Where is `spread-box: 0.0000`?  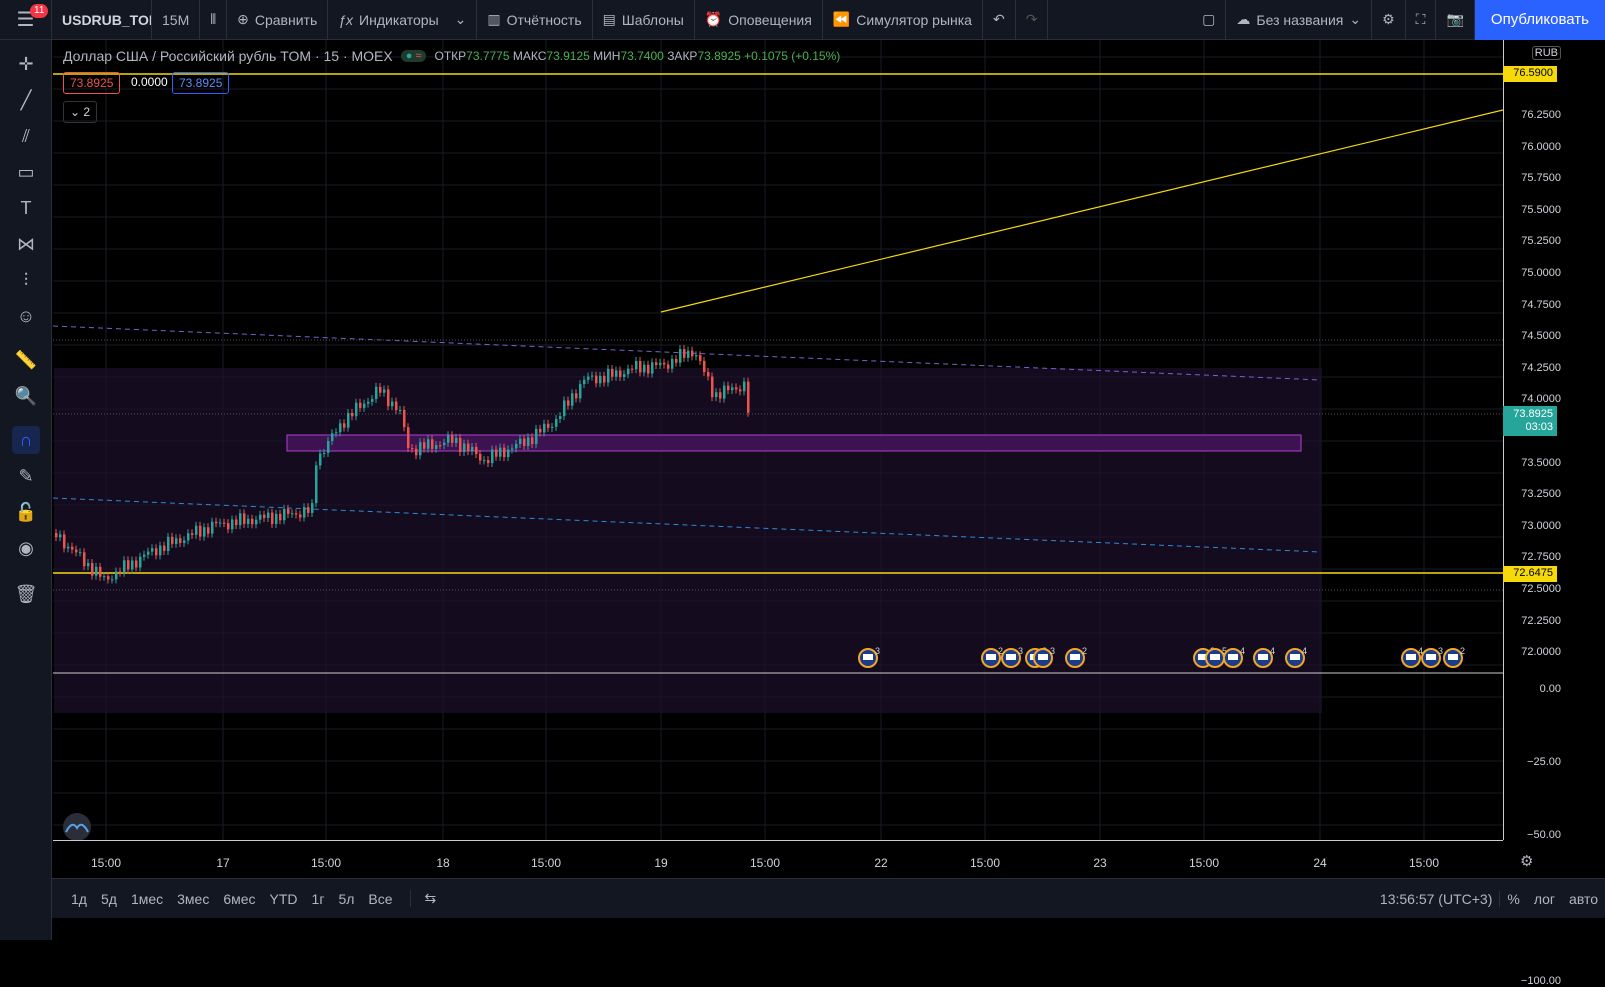
spread-box: 0.0000 is located at coordinates (149, 82).